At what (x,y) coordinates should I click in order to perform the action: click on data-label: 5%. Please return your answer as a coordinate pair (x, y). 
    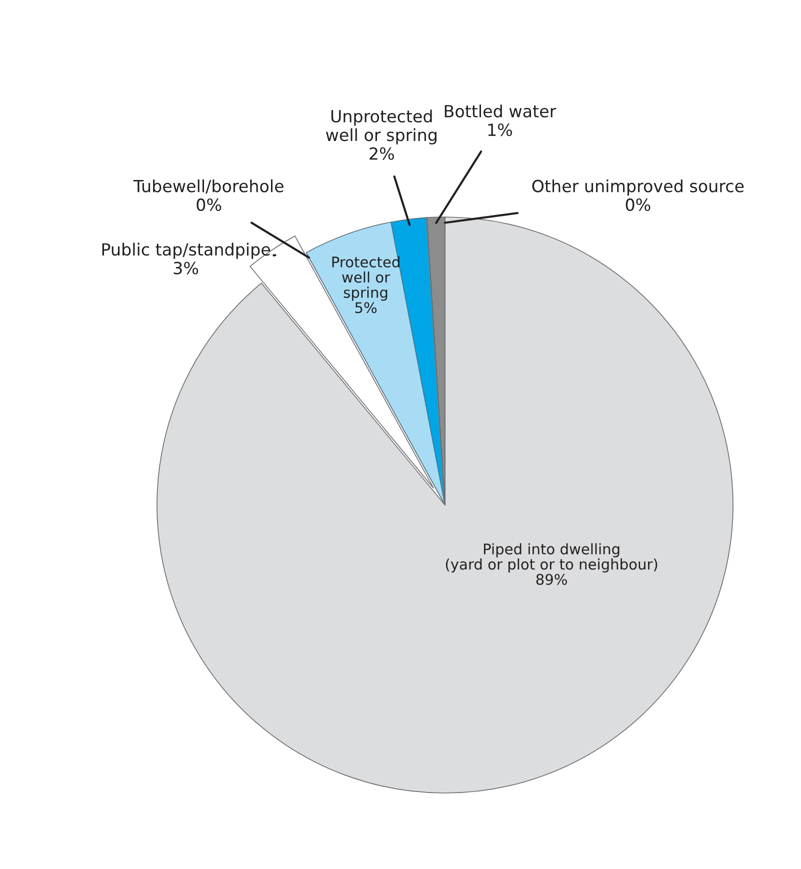
    Looking at the image, I should click on (366, 308).